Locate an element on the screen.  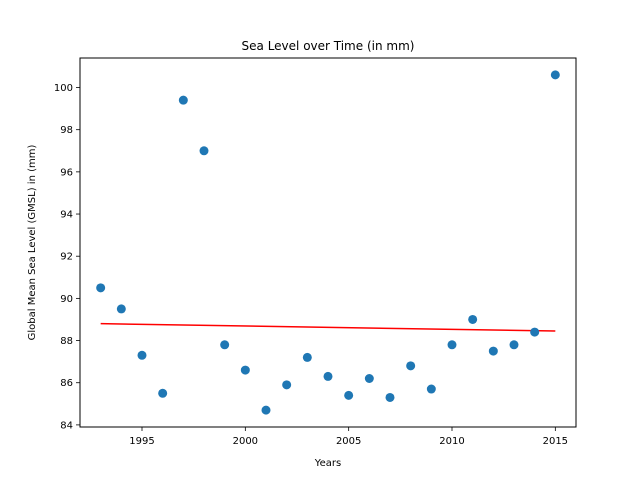
y-tick-label-98: 98 is located at coordinates (66, 130).